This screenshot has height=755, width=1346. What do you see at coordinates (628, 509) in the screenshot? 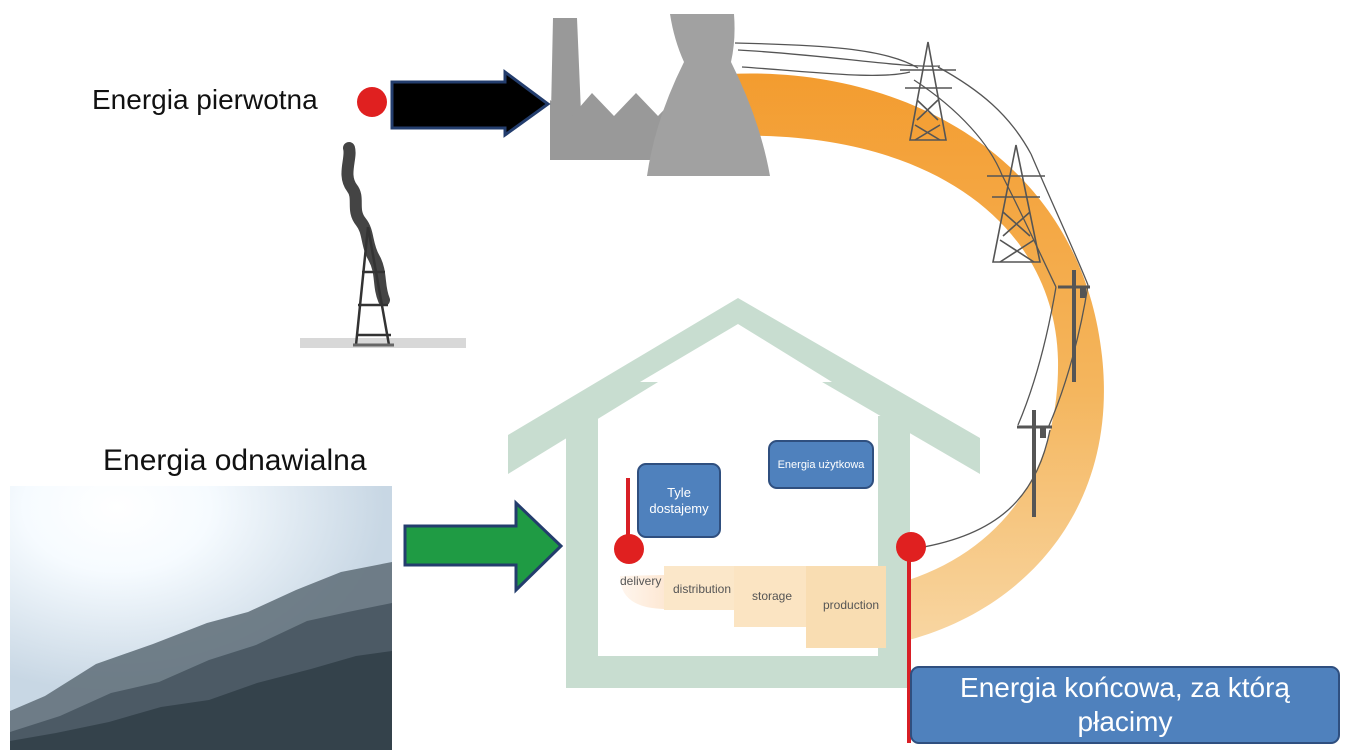
I see `delivery-marker-line` at bounding box center [628, 509].